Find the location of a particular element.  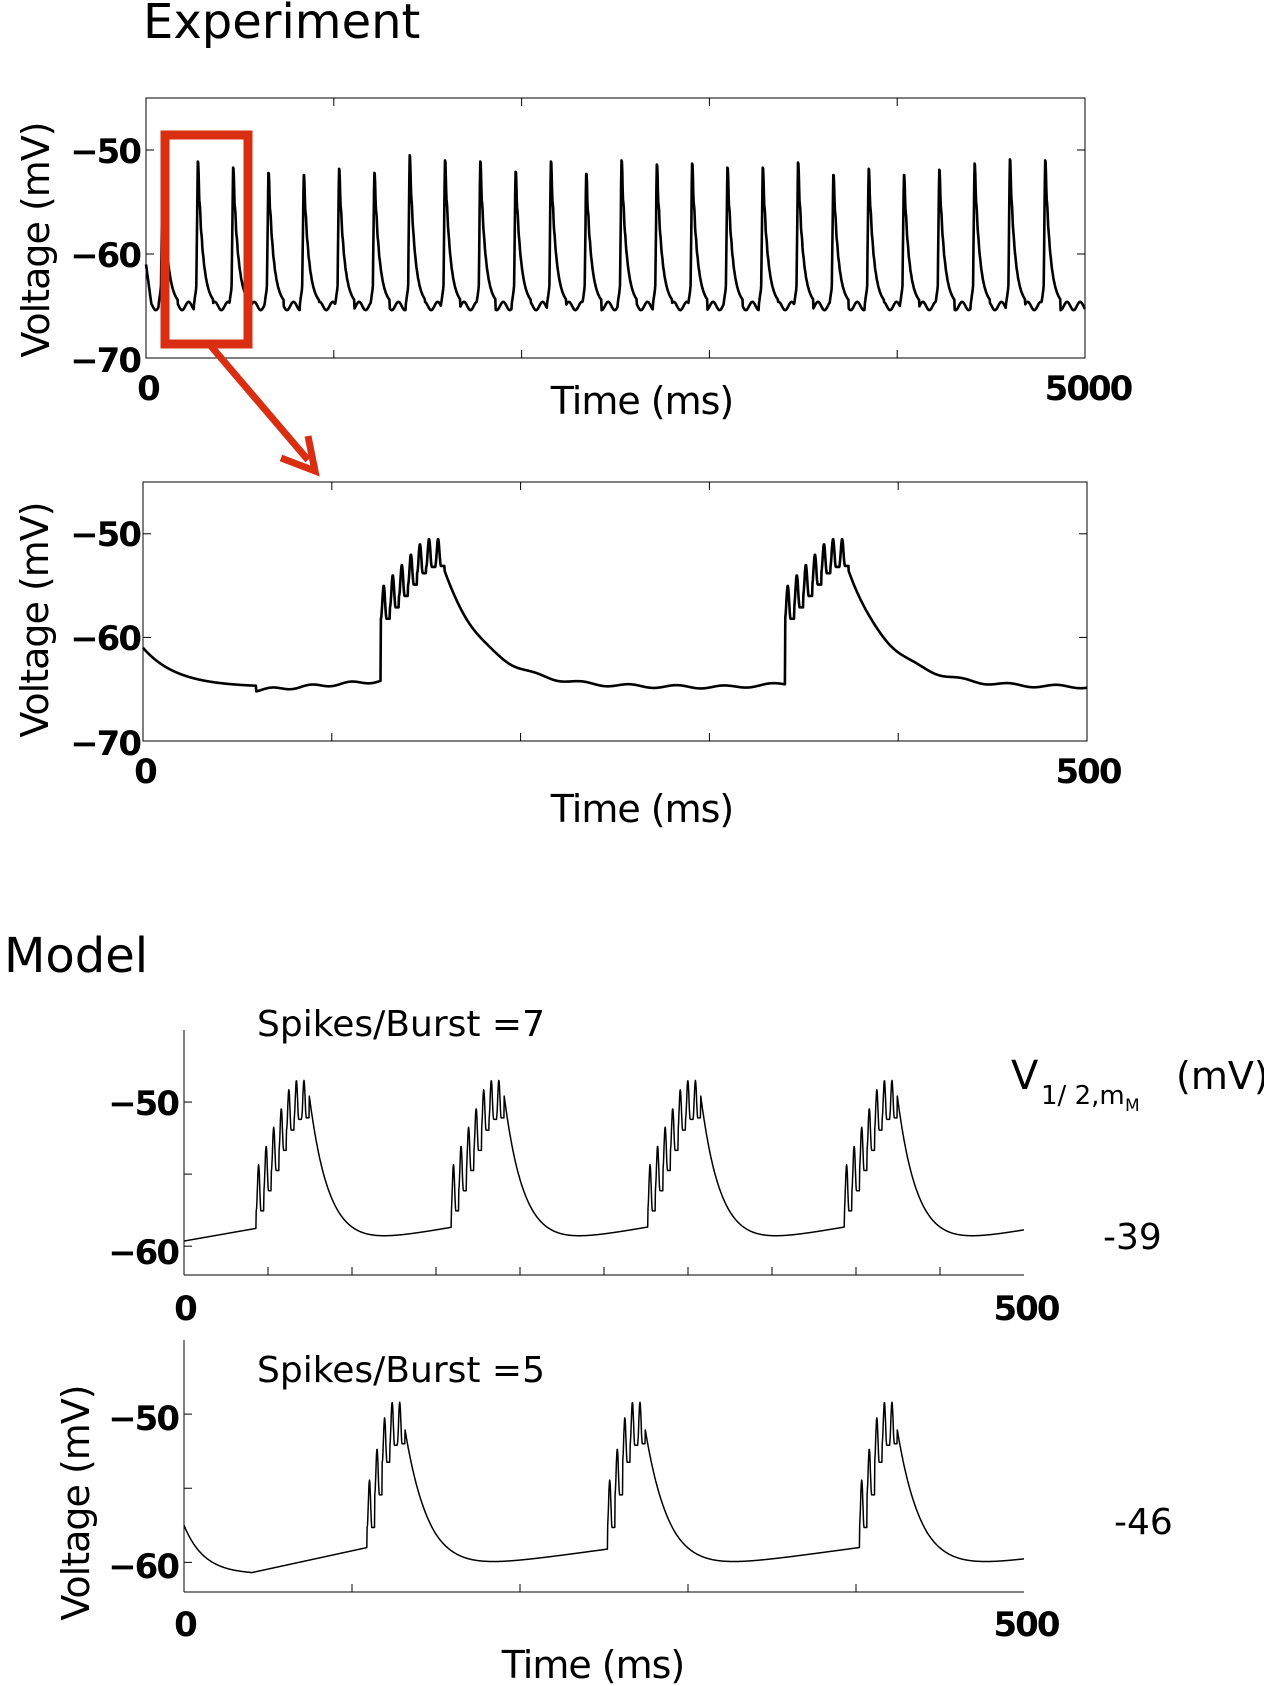

model-a-ytick-neg60: −60 is located at coordinates (143, 1253).